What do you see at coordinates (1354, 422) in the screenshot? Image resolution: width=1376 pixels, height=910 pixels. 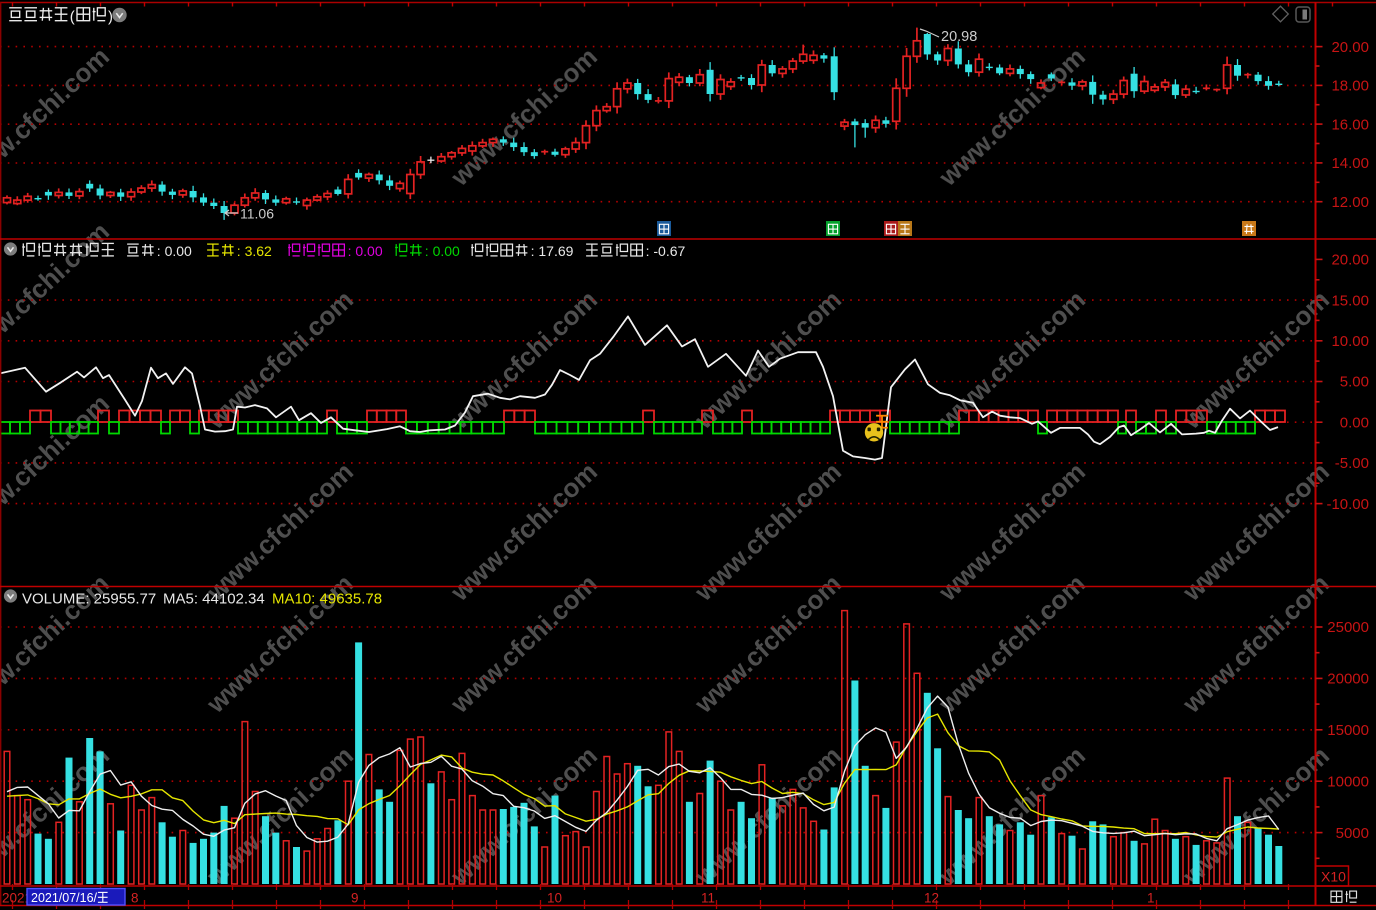 I see `svg-text: 0.00` at bounding box center [1354, 422].